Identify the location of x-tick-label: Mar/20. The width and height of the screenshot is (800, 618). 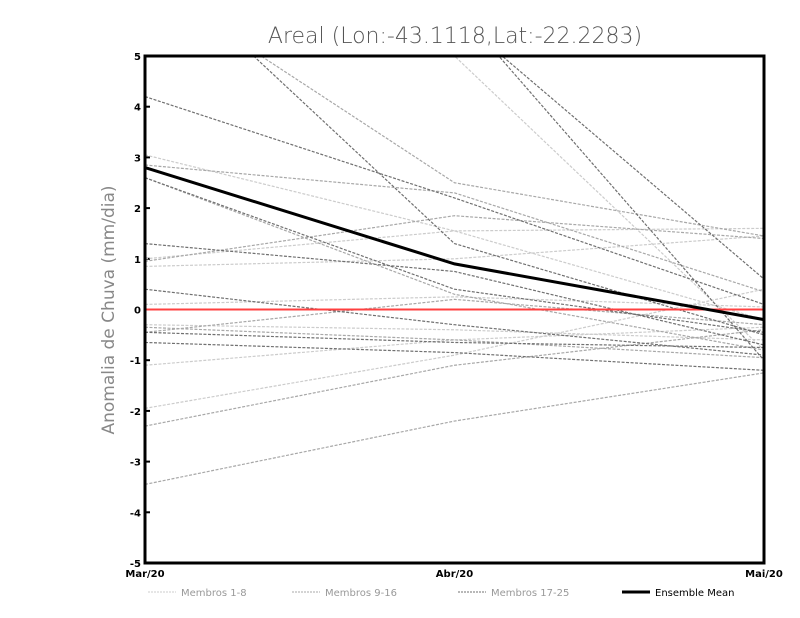
(144, 574).